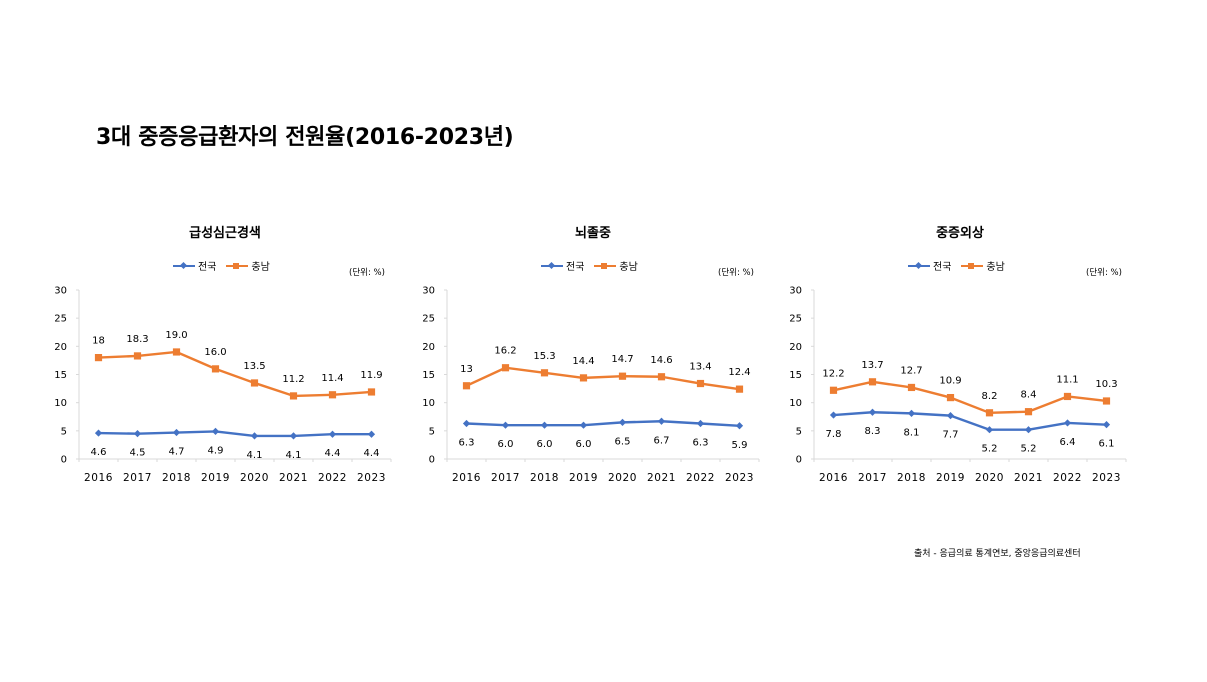 The image size is (1207, 682). I want to click on data-label: 7.8, so click(834, 434).